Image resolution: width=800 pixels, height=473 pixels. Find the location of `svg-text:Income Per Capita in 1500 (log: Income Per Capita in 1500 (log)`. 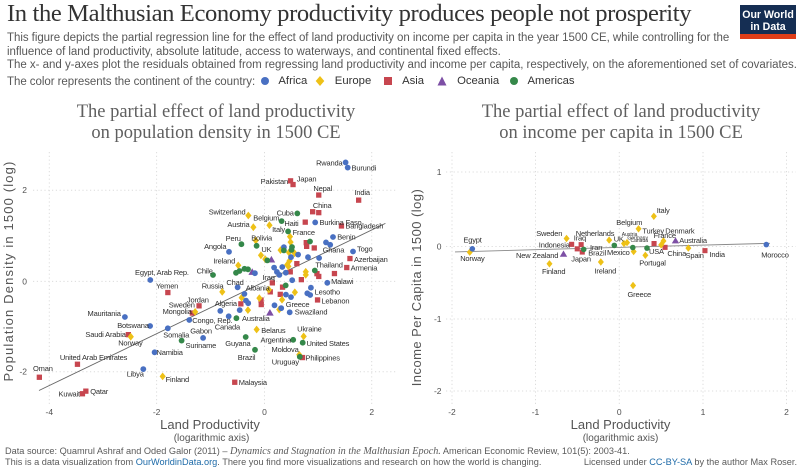

svg-text:Income Per Capita in 1500 (log: Income Per Capita in 1500 (log) is located at coordinates (416, 288).